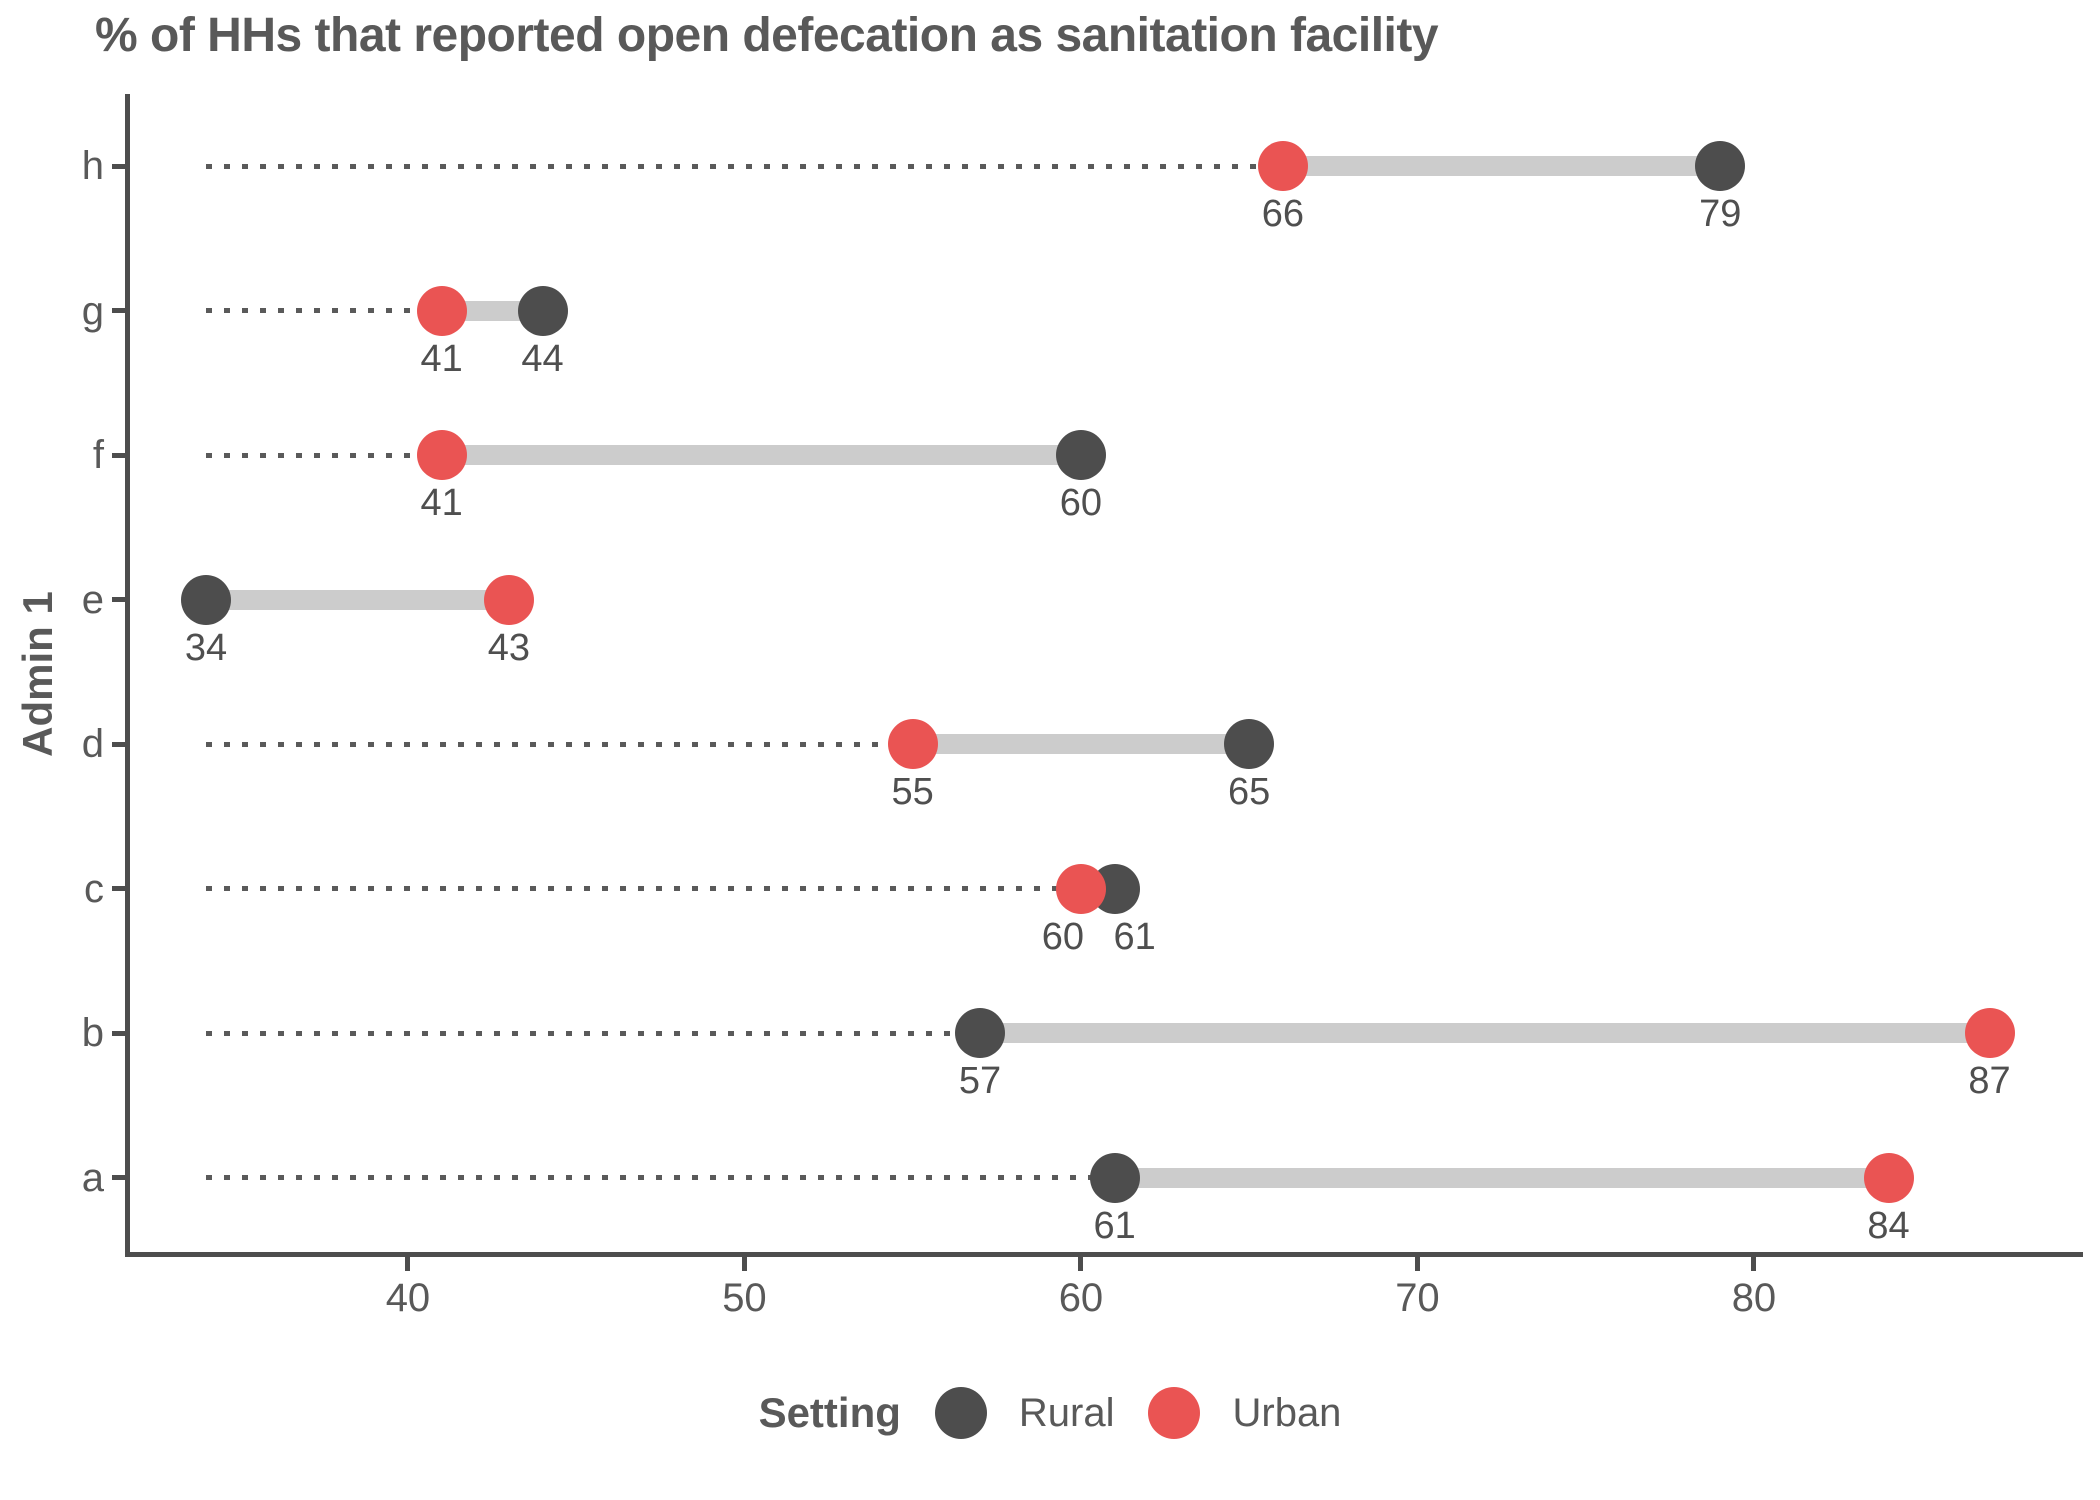 This screenshot has height=1500, width=2100. I want to click on y-axis-category-label: h, so click(92, 166).